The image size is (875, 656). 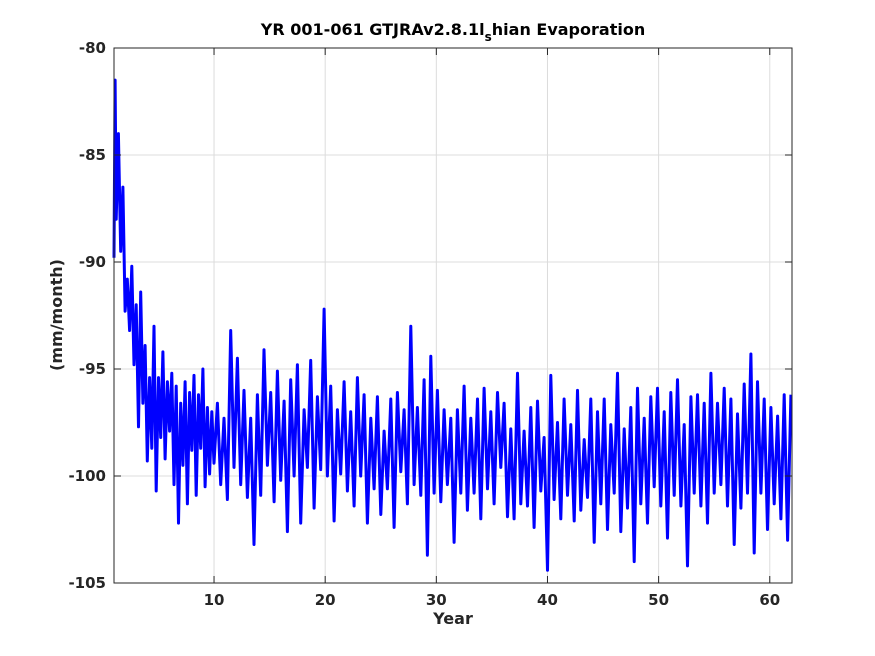 I want to click on y-tick-label: -100, so click(x=87, y=476).